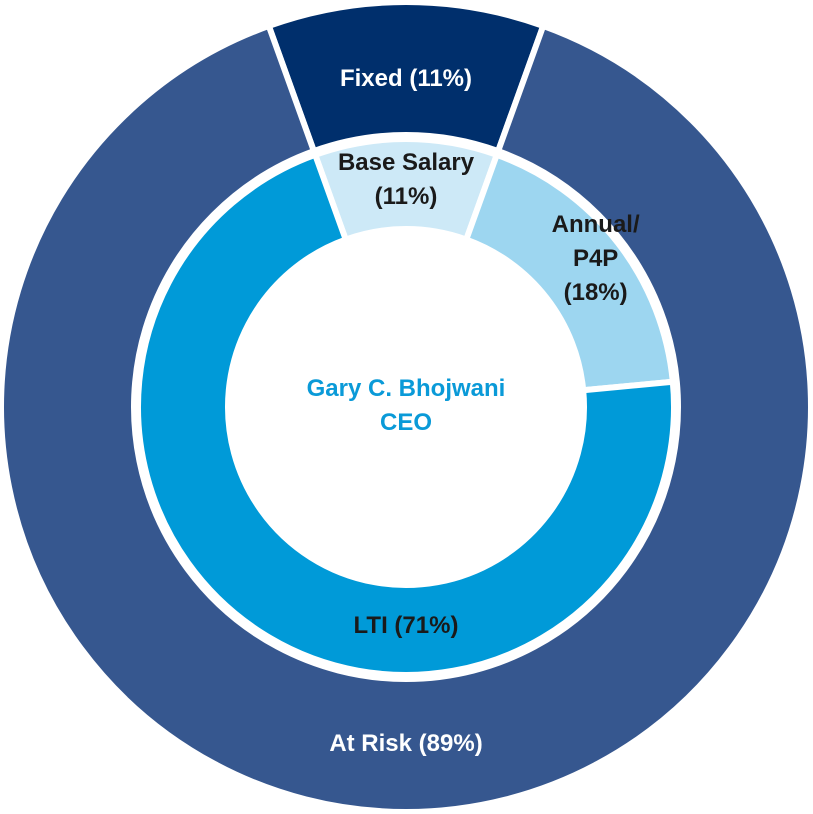 The height and width of the screenshot is (814, 813). Describe the element at coordinates (406, 78) in the screenshot. I see `segment-label: Fixed (11%)` at that location.